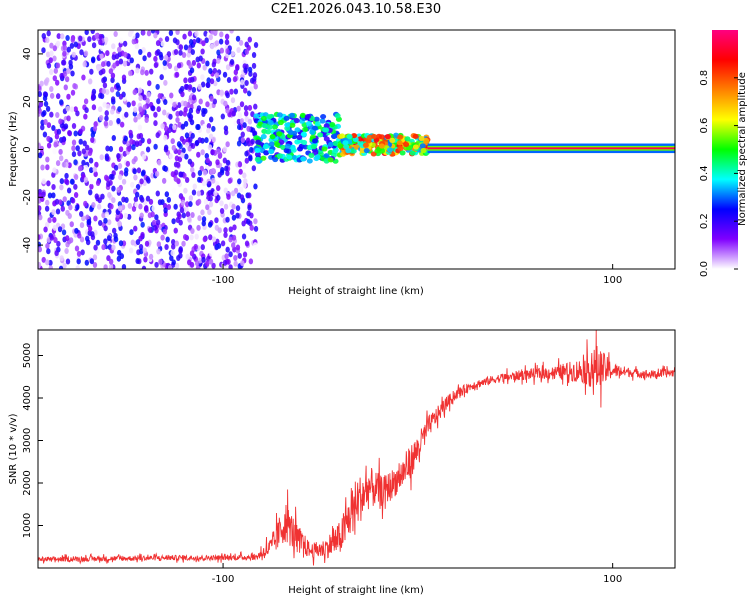 The width and height of the screenshot is (750, 600). I want to click on colorbar-tick-label: 0.0, so click(704, 269).